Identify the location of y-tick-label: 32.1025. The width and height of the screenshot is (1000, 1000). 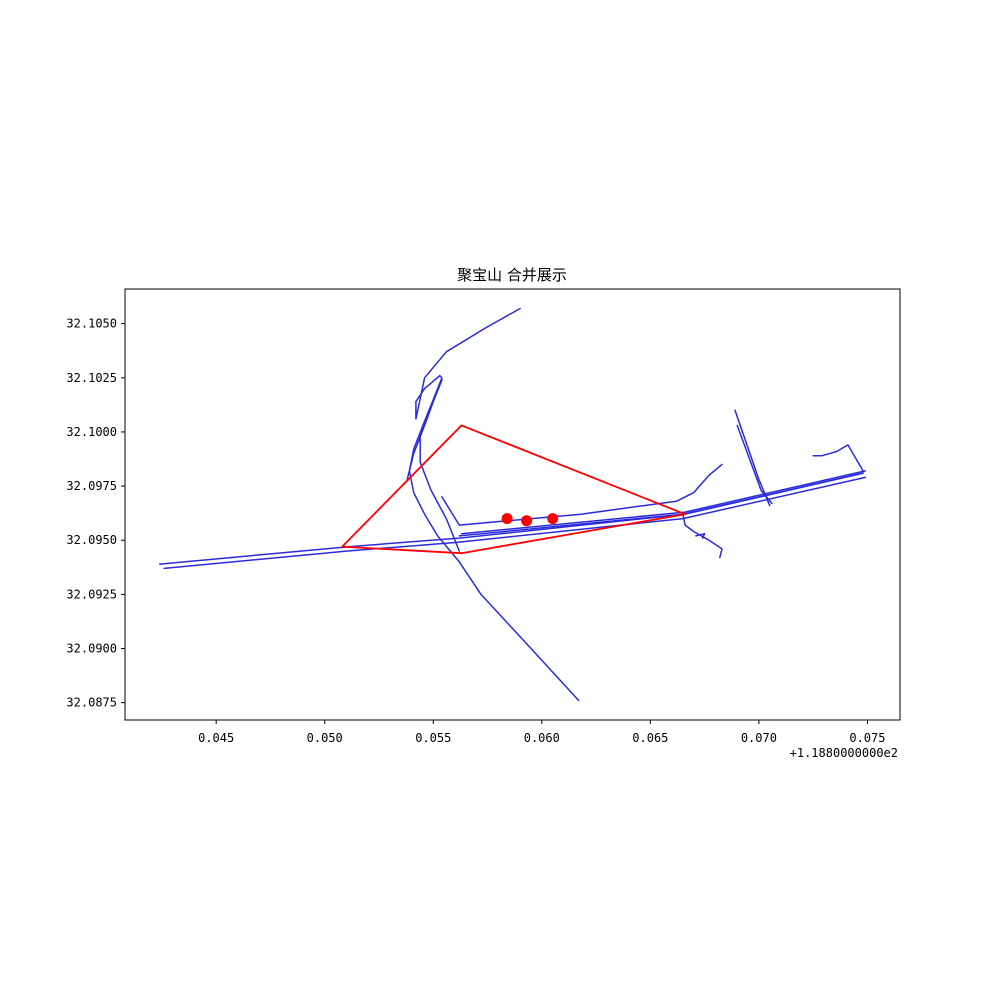
(91, 378).